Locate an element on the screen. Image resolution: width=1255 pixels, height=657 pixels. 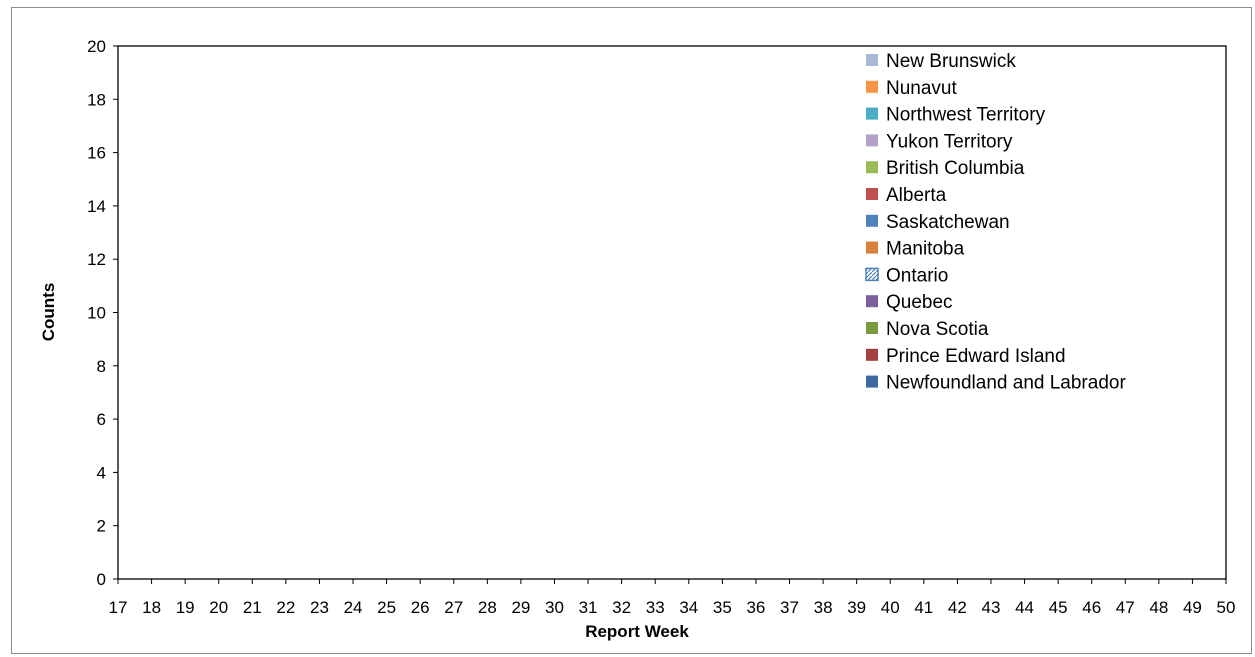
x-tick-label: 31 is located at coordinates (588, 607).